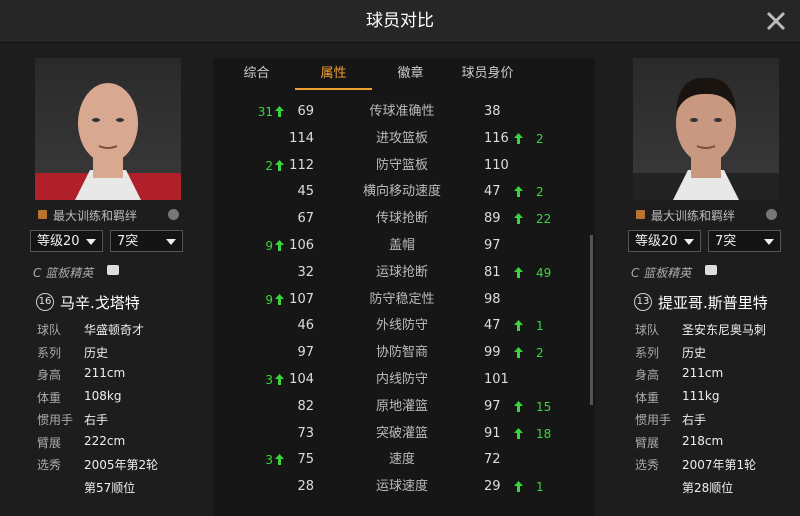 This screenshot has width=800, height=516. Describe the element at coordinates (401, 460) in the screenshot. I see `stat-name: 速度` at that location.